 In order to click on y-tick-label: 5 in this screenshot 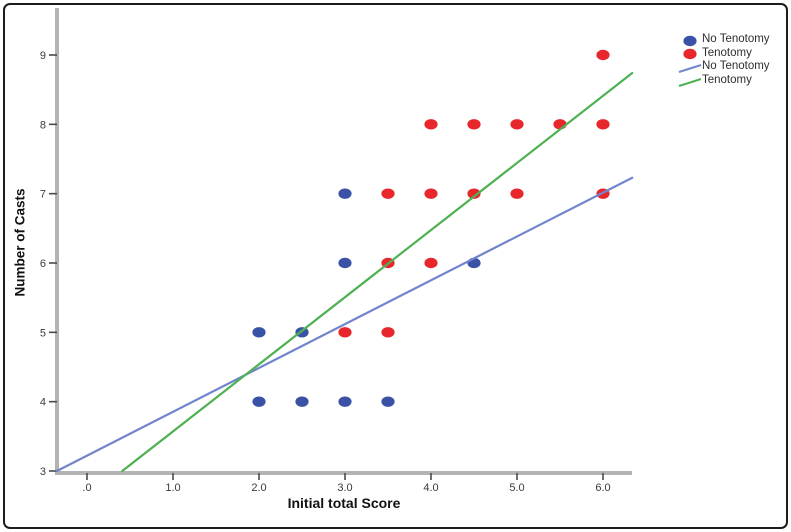, I will do `click(43, 333)`.